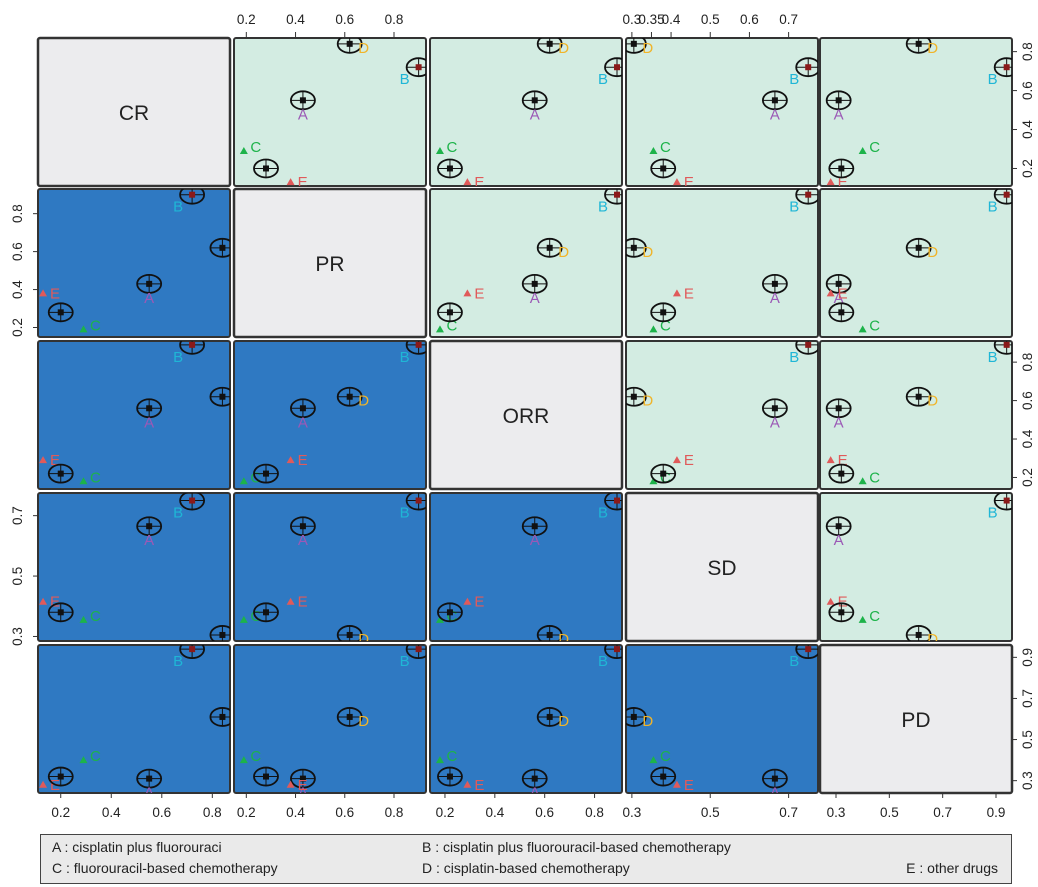  Describe the element at coordinates (916, 112) in the screenshot. I see `panel-cr-vs-pd` at that location.